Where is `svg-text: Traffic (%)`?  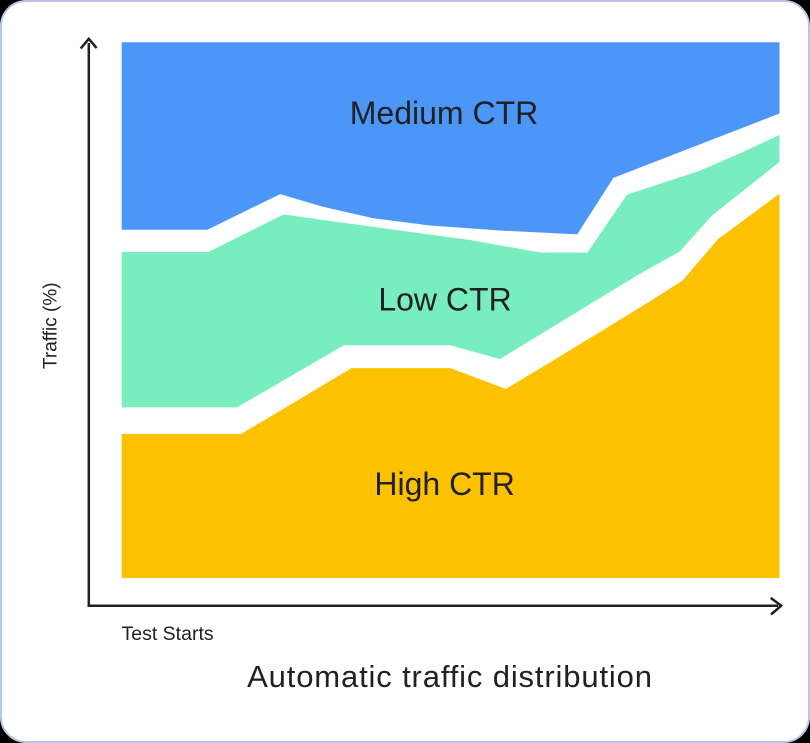
svg-text: Traffic (%) is located at coordinates (51, 325).